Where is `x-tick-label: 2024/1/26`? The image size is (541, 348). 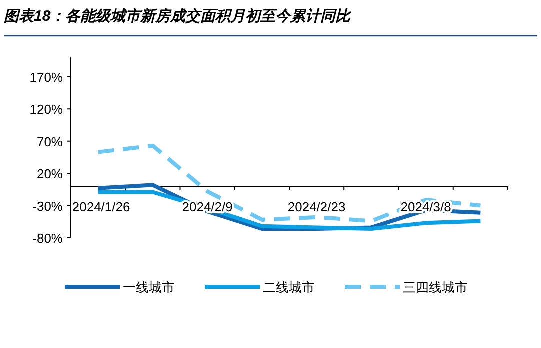
x-tick-label: 2024/1/26 is located at coordinates (101, 206).